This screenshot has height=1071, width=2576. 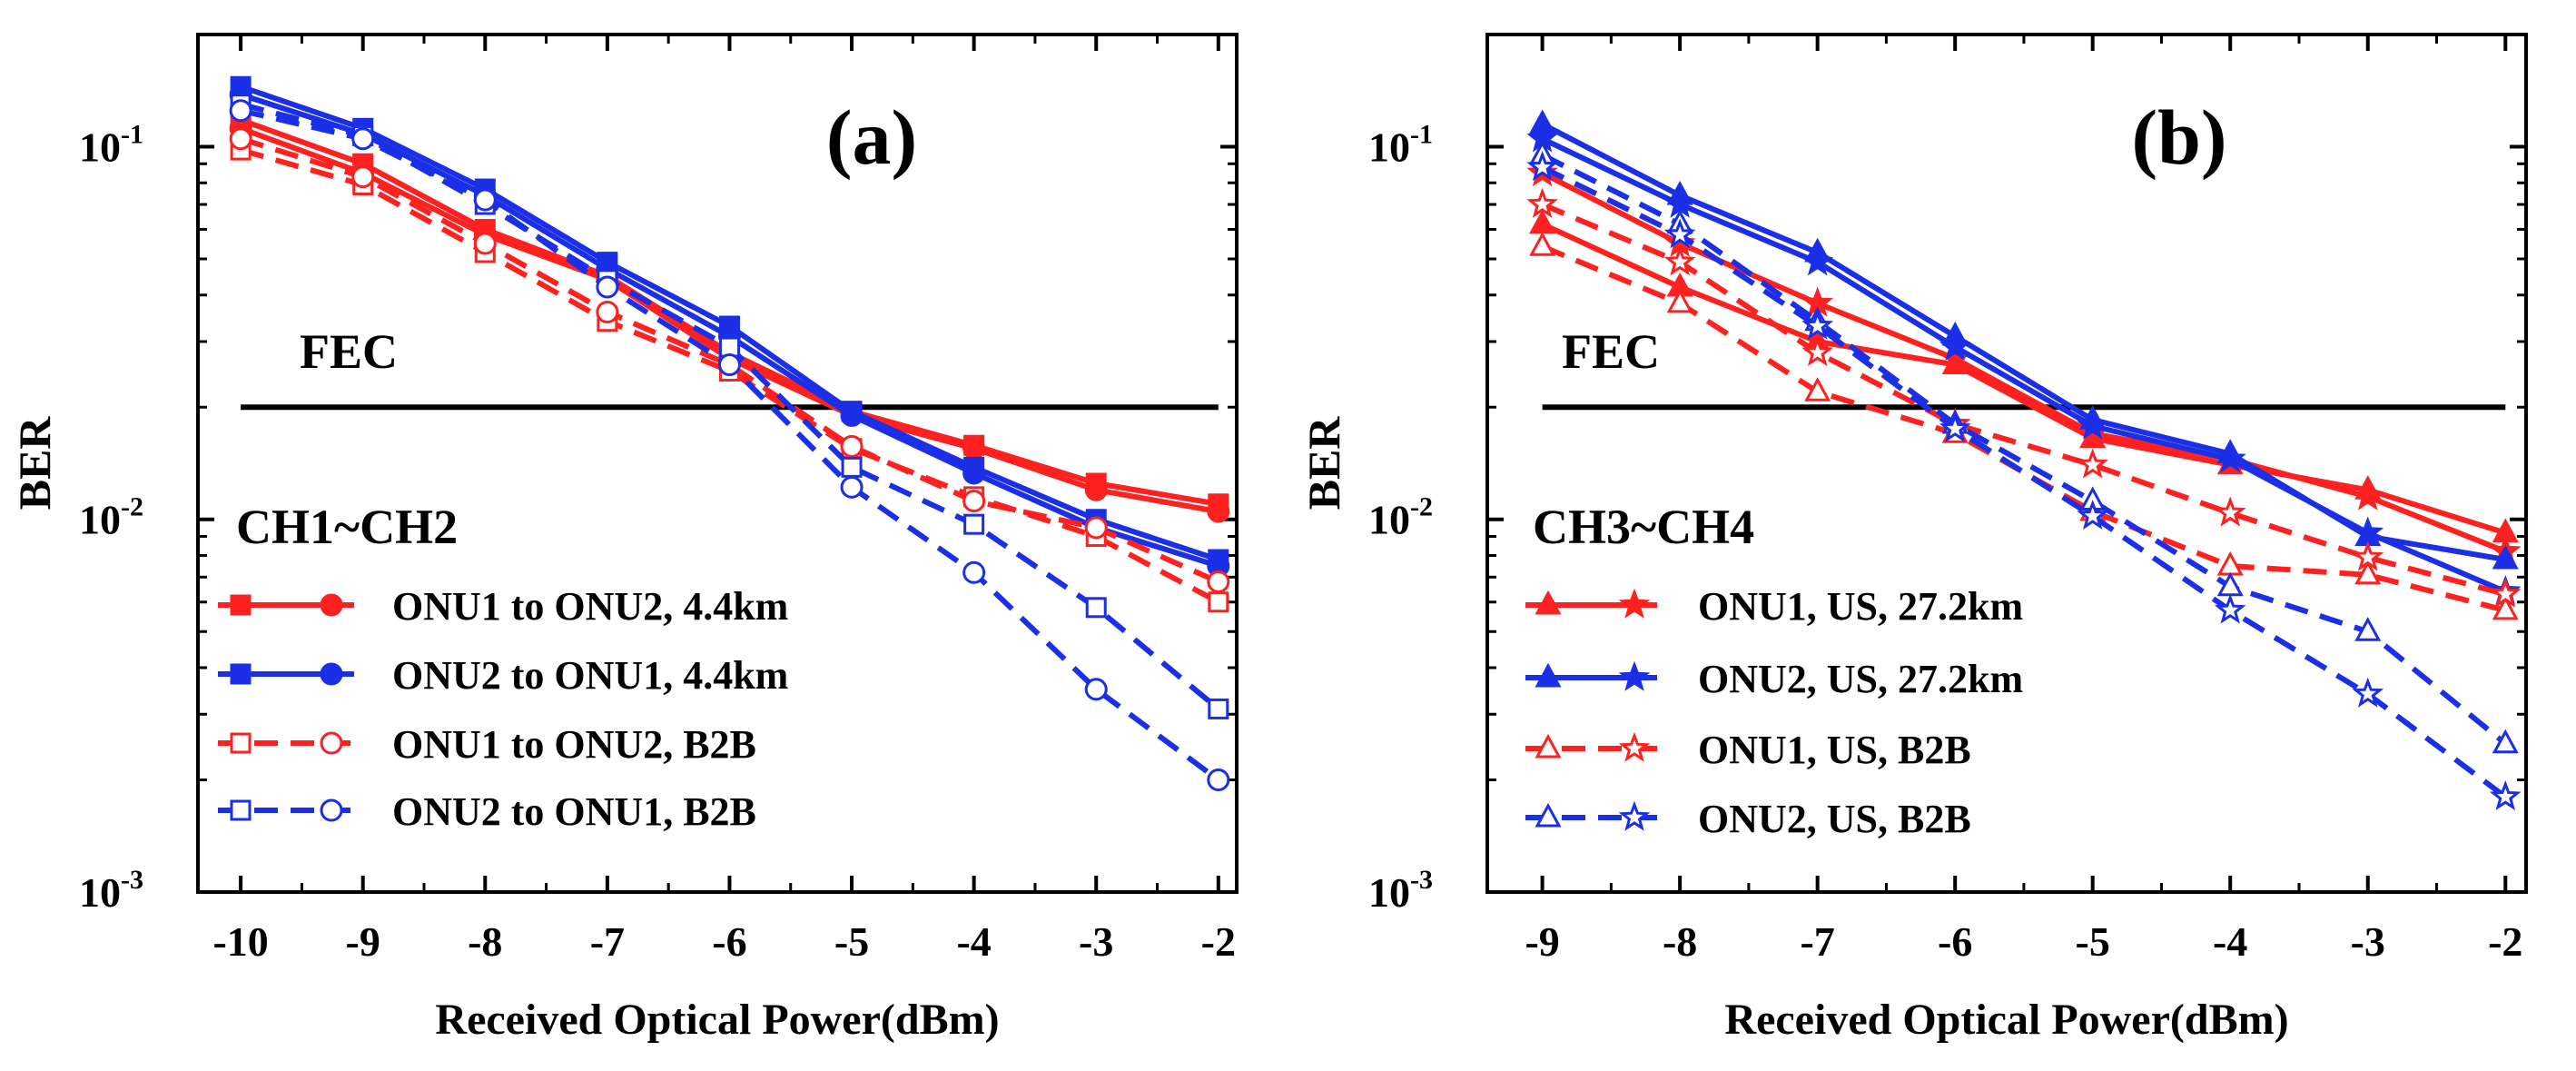 I want to click on legend-label: ONU1 to ONU2, B2B, so click(x=574, y=745).